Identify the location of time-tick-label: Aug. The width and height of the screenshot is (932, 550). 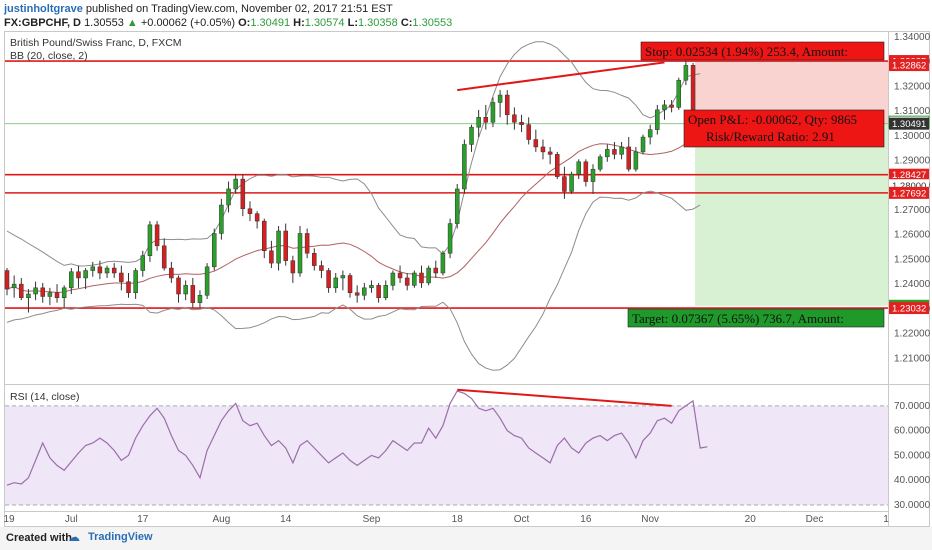
(221, 519).